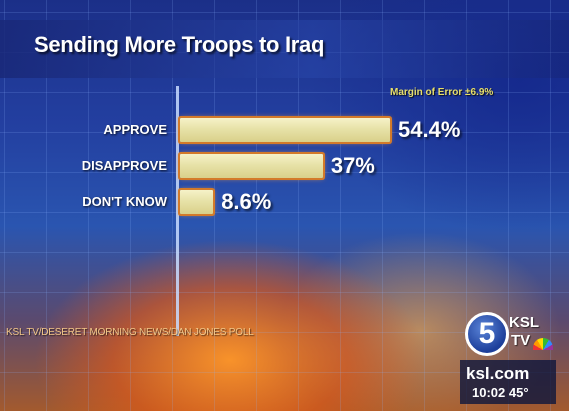 This screenshot has height=411, width=569. Describe the element at coordinates (429, 129) in the screenshot. I see `value-label: 54.4%` at that location.